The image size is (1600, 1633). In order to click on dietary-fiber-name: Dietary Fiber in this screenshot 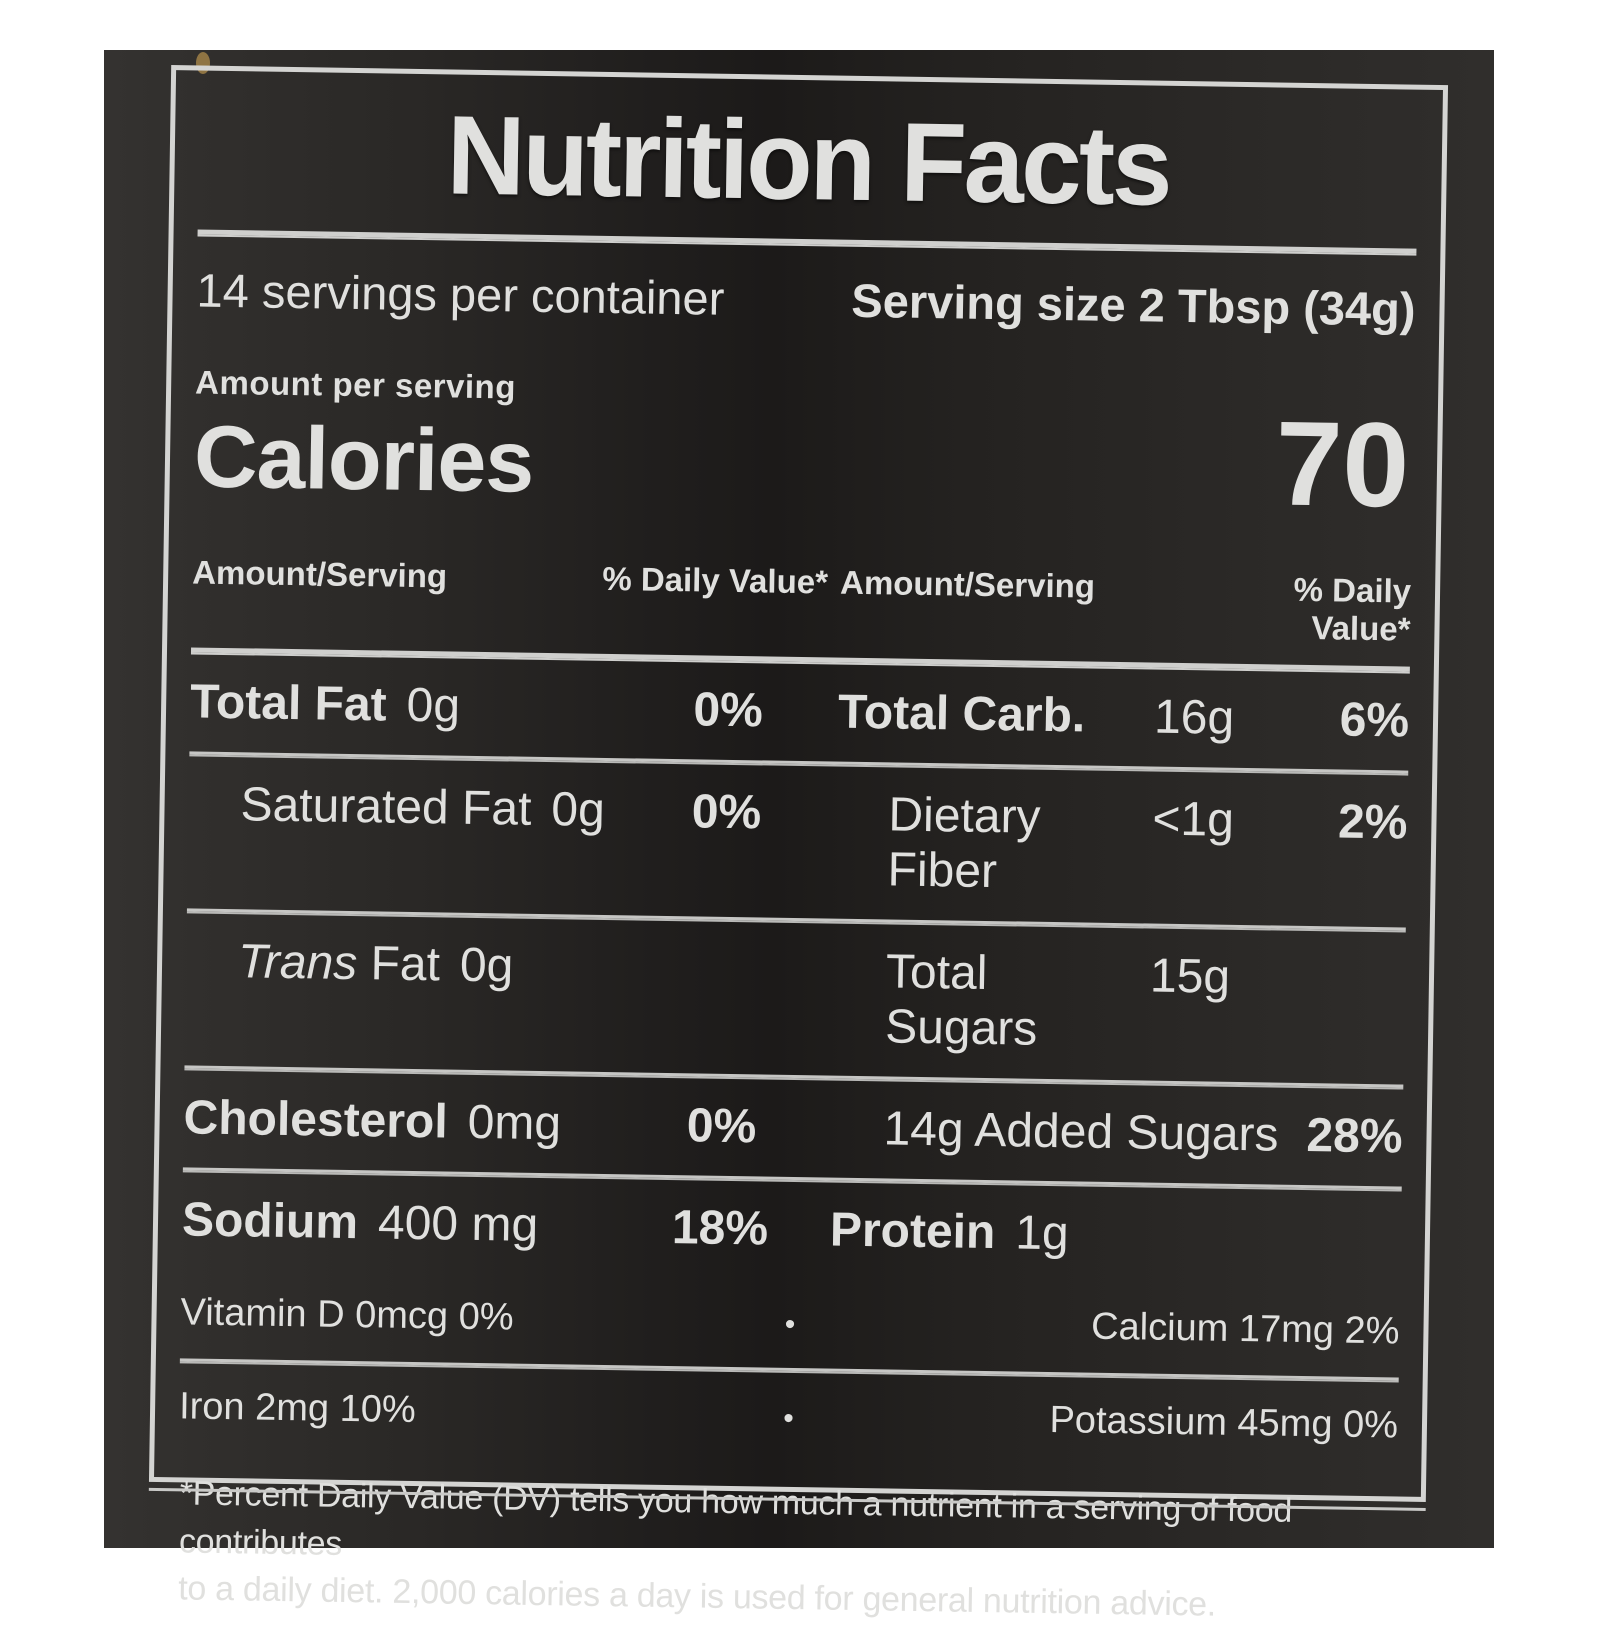, I will do `click(964, 843)`.